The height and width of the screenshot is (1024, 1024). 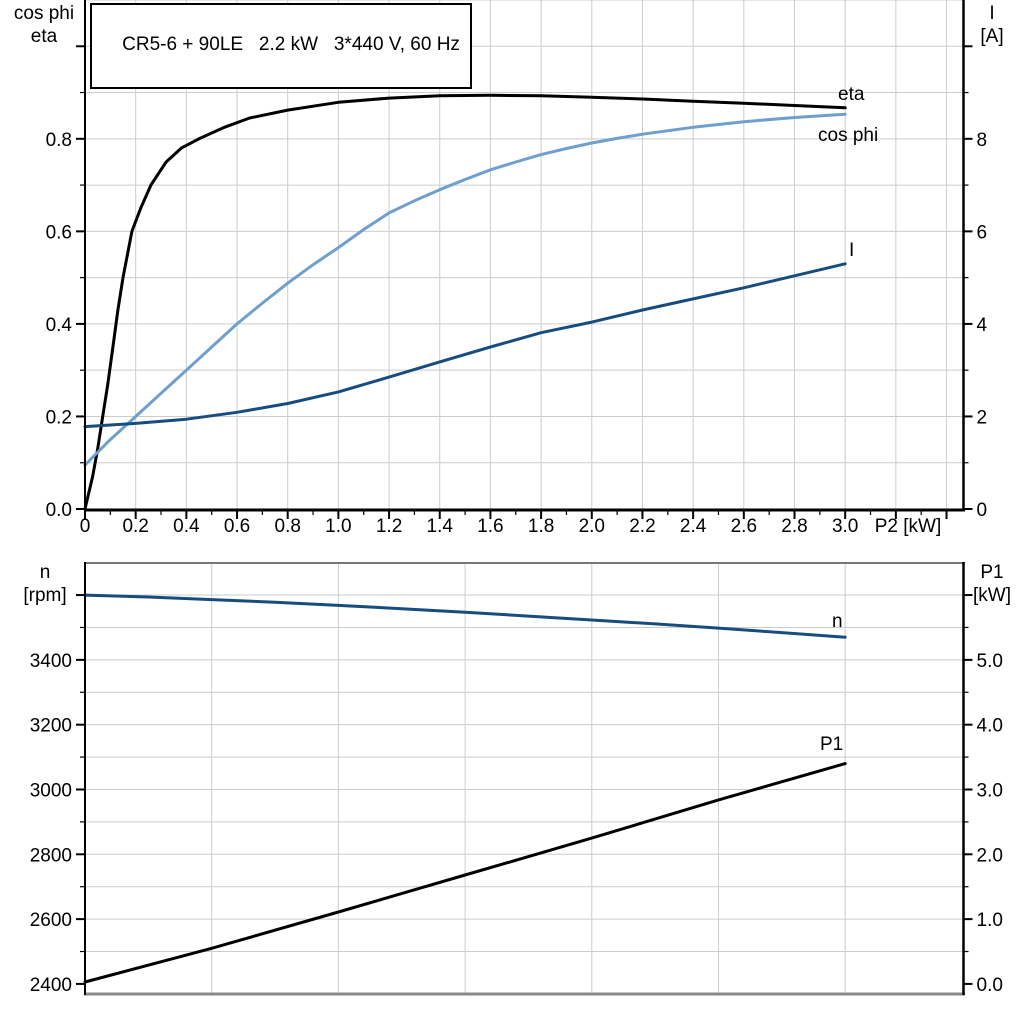 I want to click on series-label-cos-phi: cos phi, so click(x=848, y=135).